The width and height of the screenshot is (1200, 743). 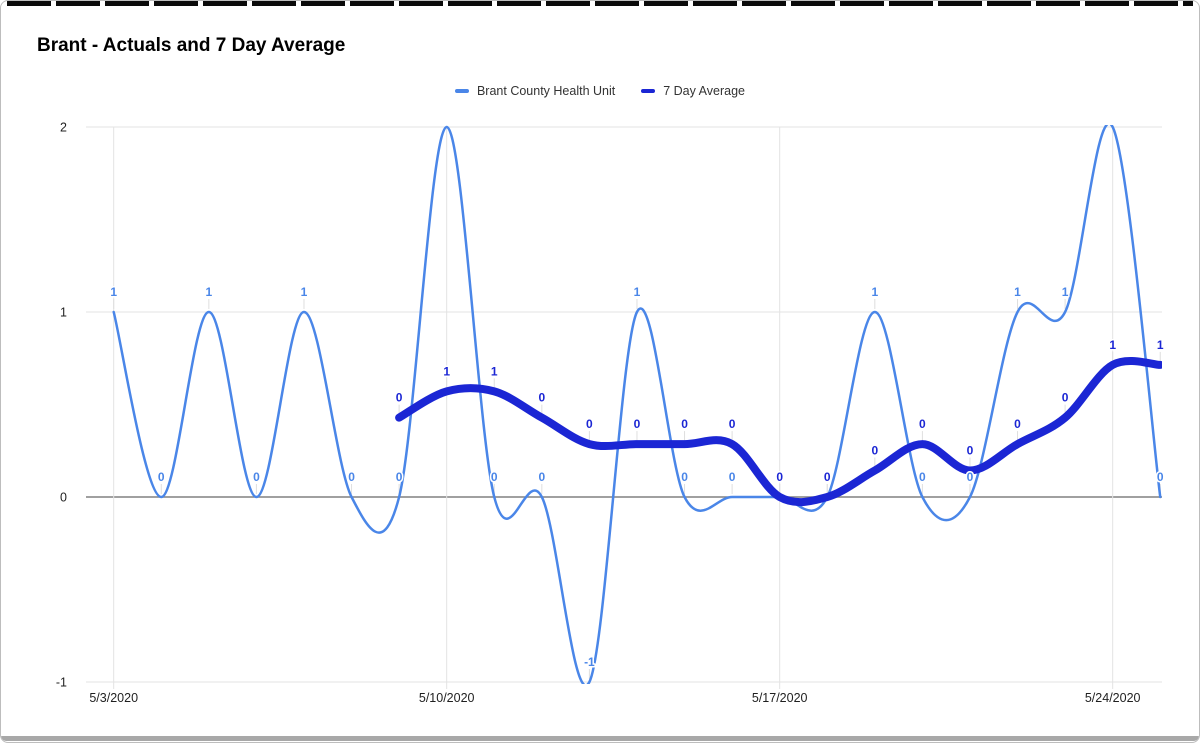 I want to click on x-axis-tick-label: 5/3/2020, so click(x=113, y=698).